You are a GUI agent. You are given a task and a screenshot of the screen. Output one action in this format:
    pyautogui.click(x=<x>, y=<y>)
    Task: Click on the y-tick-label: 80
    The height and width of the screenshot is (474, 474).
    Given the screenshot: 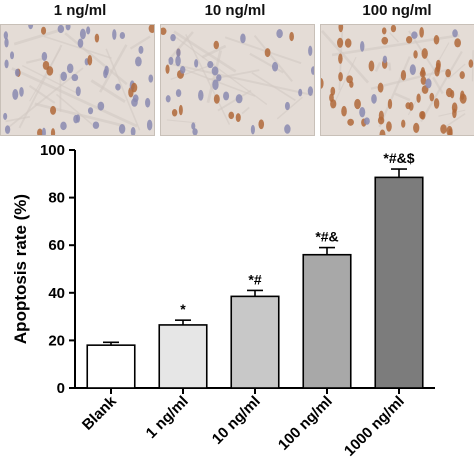 What is the action you would take?
    pyautogui.click(x=56, y=198)
    